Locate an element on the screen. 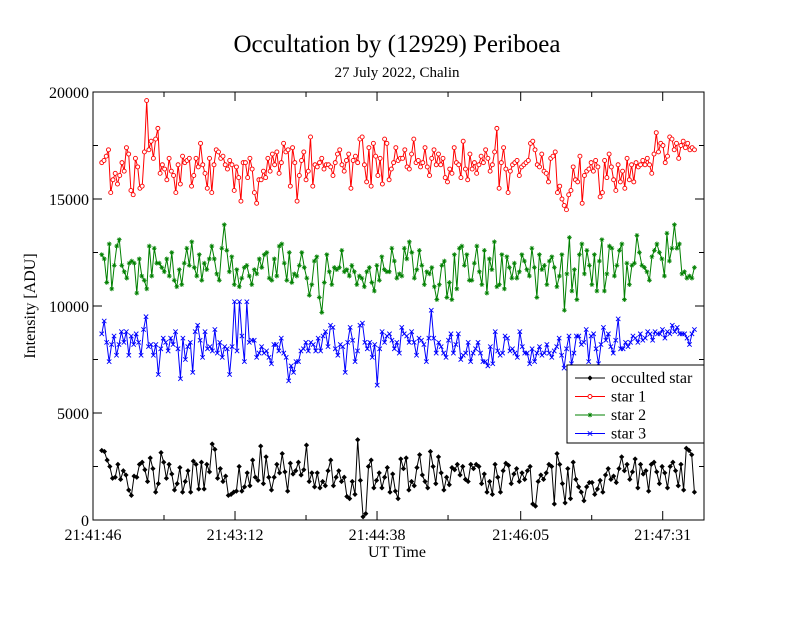  series-line is located at coordinates (398, 268).